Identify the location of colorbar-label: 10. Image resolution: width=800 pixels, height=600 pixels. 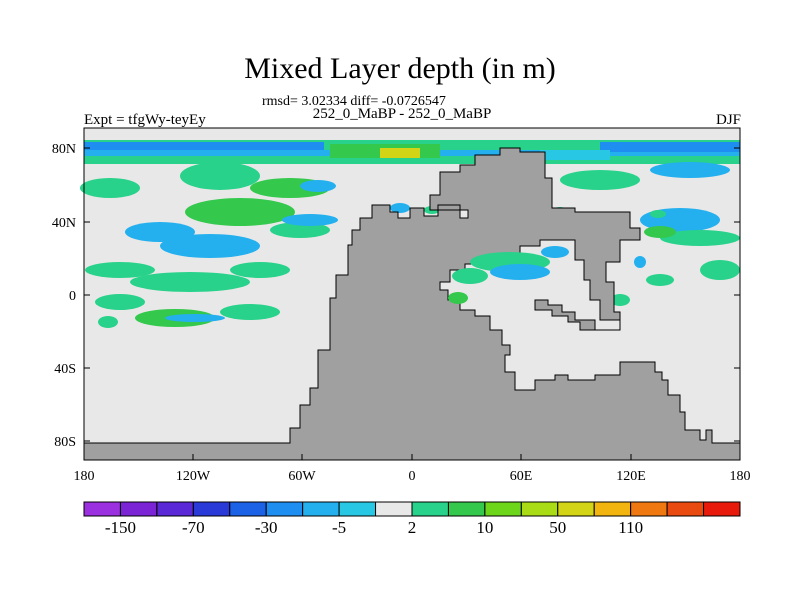
(484, 527).